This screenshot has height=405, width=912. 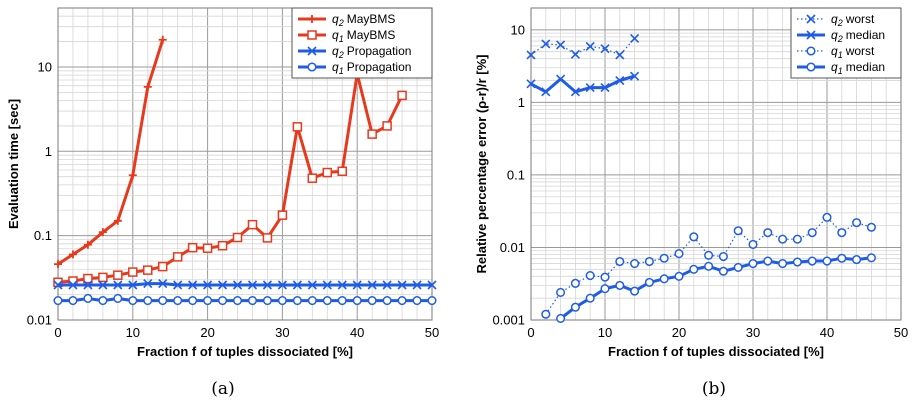 What do you see at coordinates (605, 332) in the screenshot?
I see `x-tick-label: 10` at bounding box center [605, 332].